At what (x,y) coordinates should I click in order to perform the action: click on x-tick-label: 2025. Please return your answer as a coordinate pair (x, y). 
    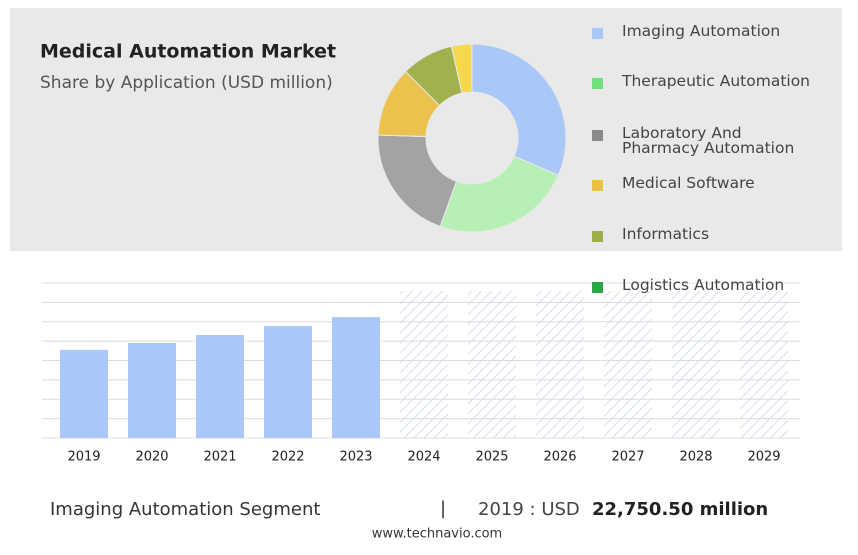
    Looking at the image, I should click on (491, 457).